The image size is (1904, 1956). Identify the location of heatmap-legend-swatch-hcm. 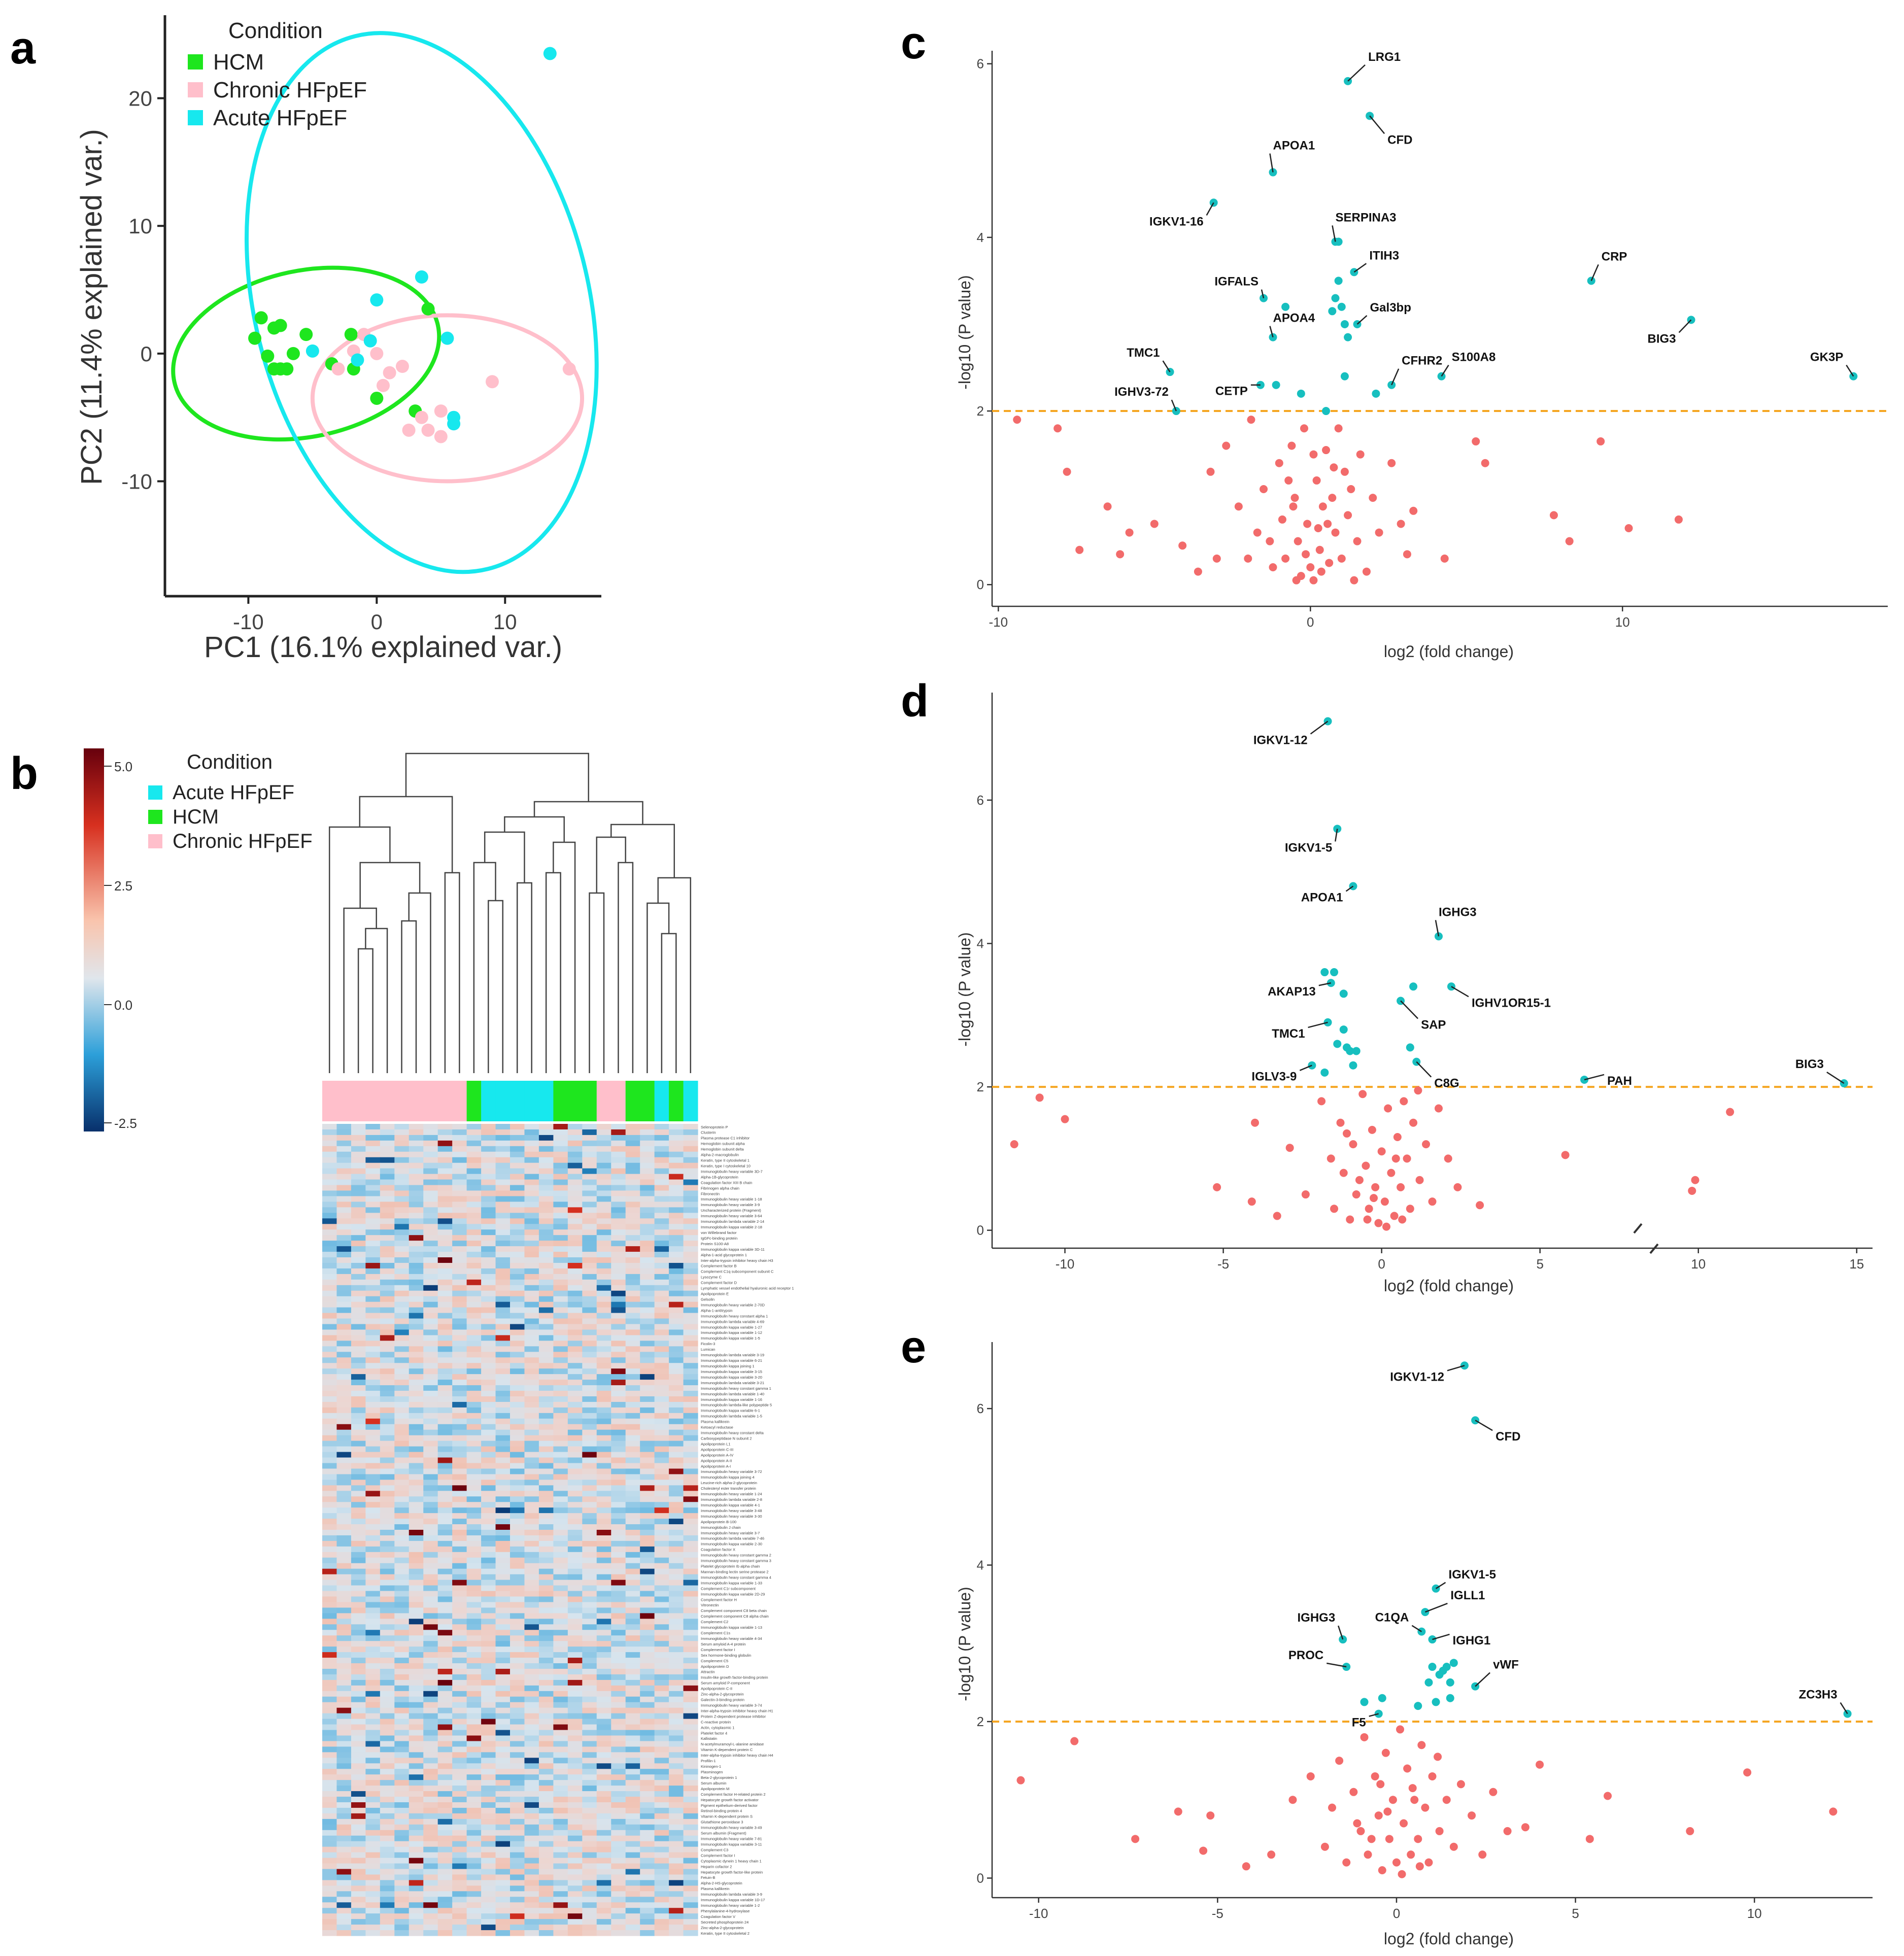
(155, 817).